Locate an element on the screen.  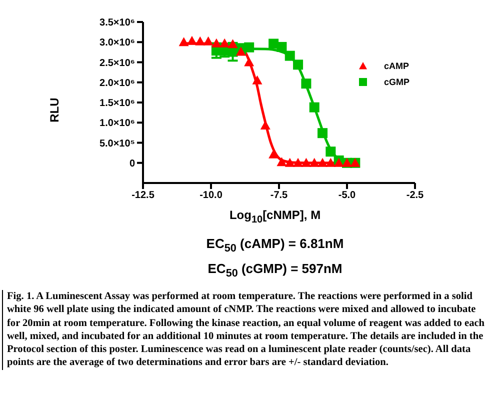
x-tick-label: -12.5 is located at coordinates (143, 196).